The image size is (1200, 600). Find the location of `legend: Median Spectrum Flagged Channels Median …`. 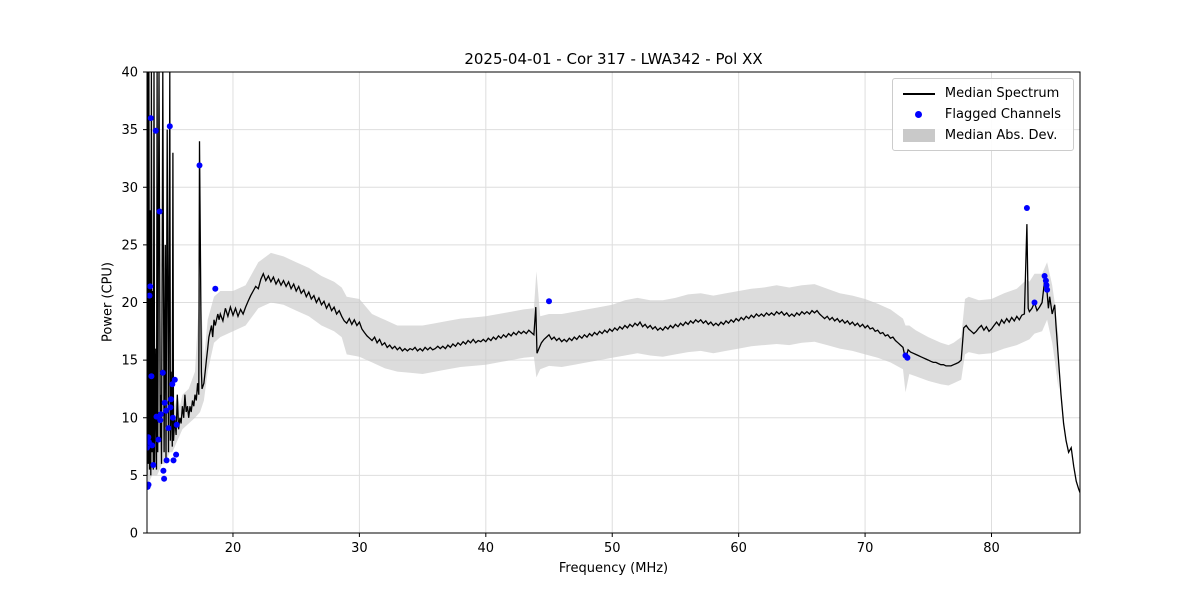

legend: Median Spectrum Flagged Channels Median … is located at coordinates (982, 114).